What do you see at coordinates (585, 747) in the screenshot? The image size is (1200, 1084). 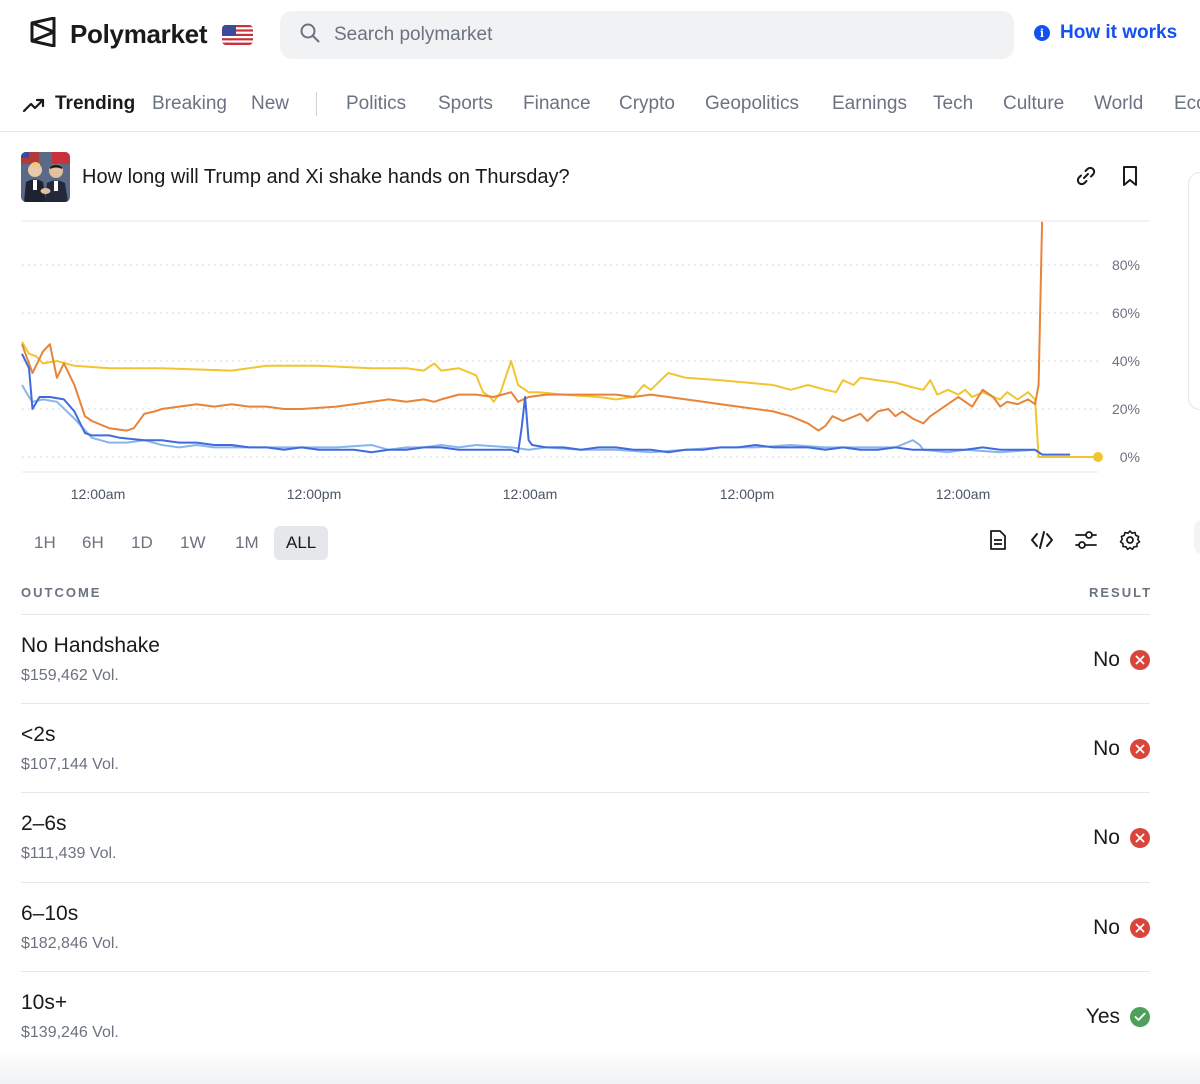 I see `outcome-row: <2s $107,144 Vol. No` at bounding box center [585, 747].